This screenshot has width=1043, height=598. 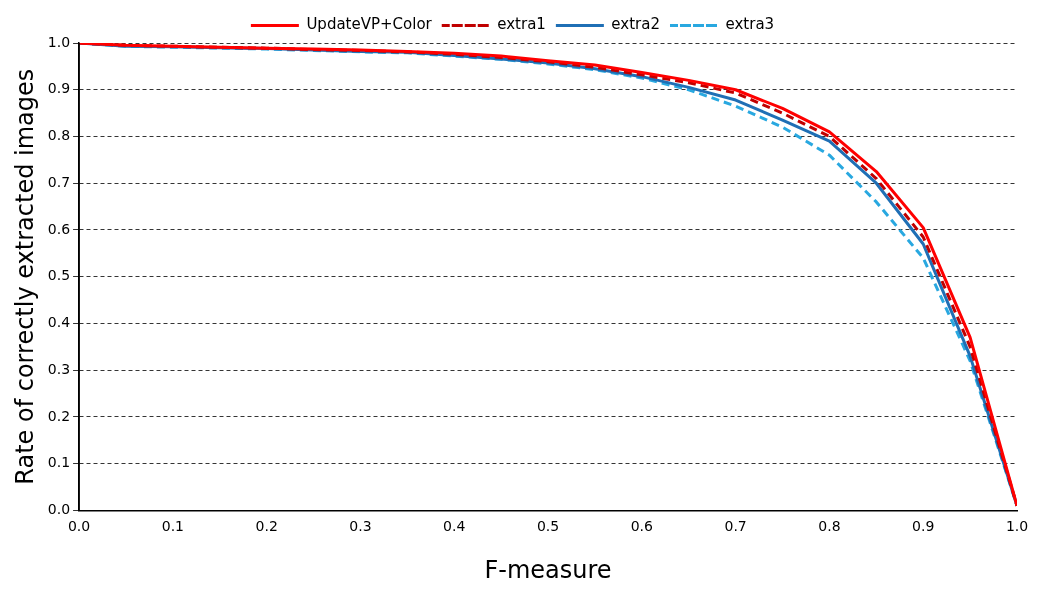 What do you see at coordinates (59, 228) in the screenshot?
I see `y-tick-label: 0.6` at bounding box center [59, 228].